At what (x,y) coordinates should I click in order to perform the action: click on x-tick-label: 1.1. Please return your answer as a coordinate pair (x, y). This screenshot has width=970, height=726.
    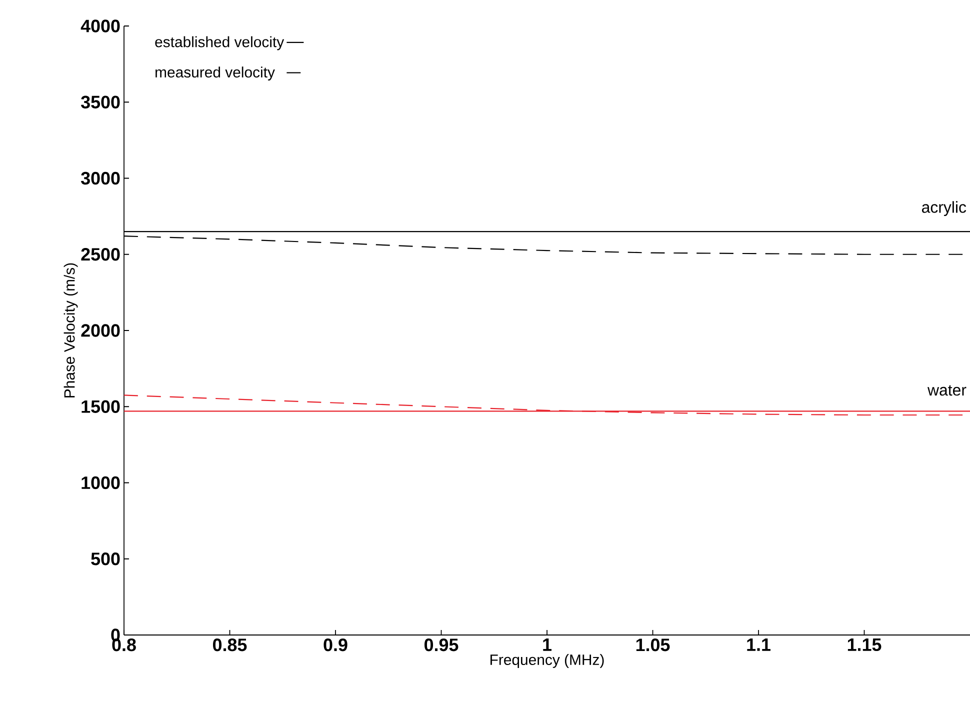
    Looking at the image, I should click on (758, 644).